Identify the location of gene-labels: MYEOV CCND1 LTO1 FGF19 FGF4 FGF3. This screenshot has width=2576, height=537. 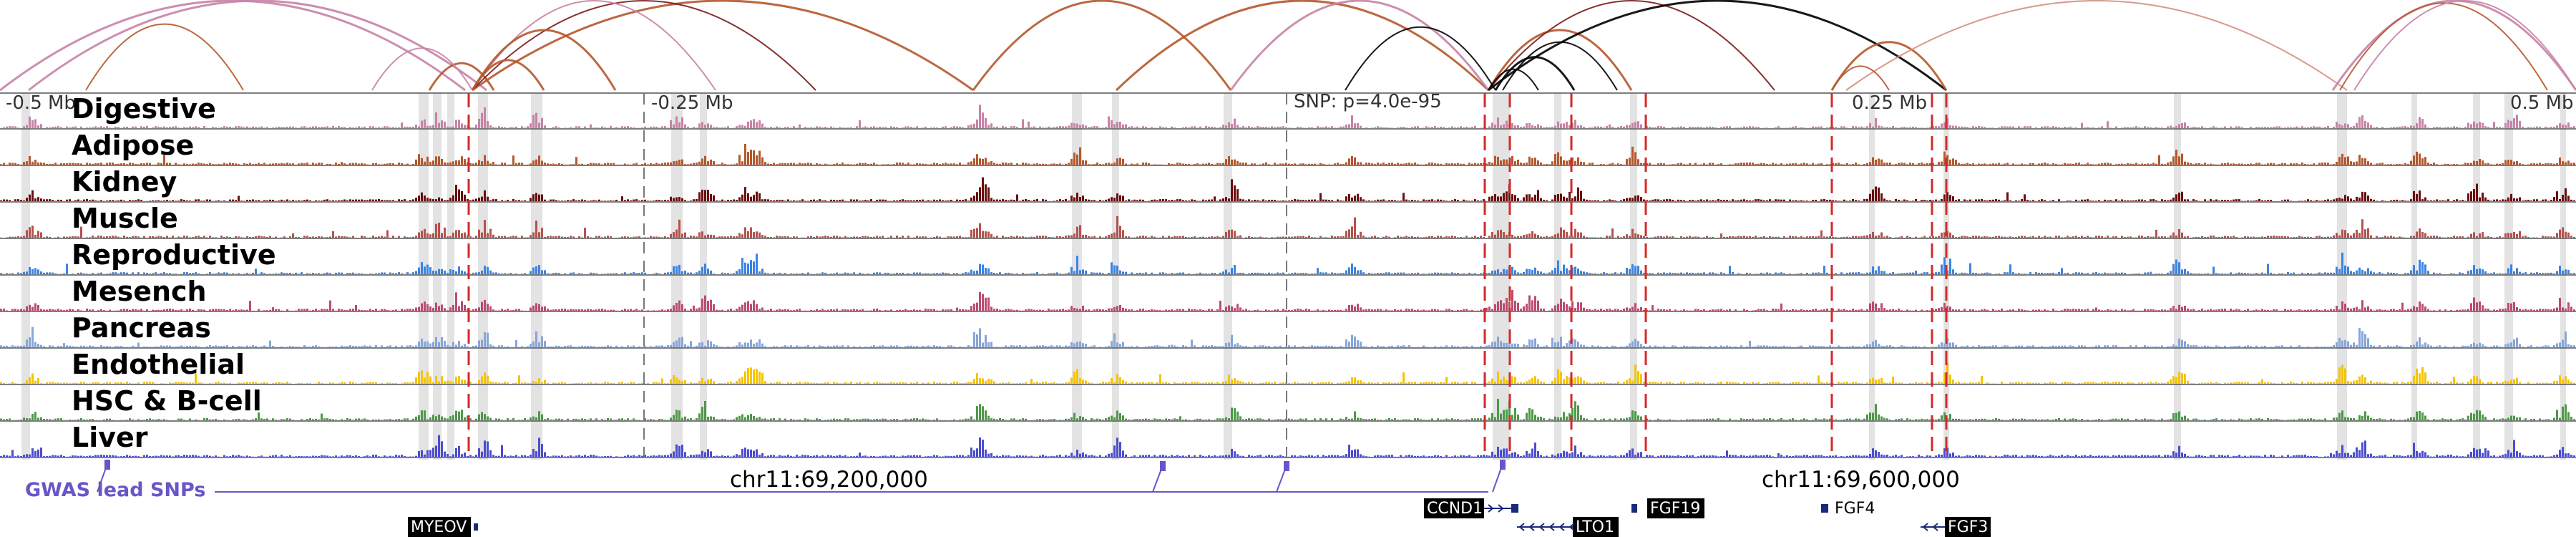
(1199, 518).